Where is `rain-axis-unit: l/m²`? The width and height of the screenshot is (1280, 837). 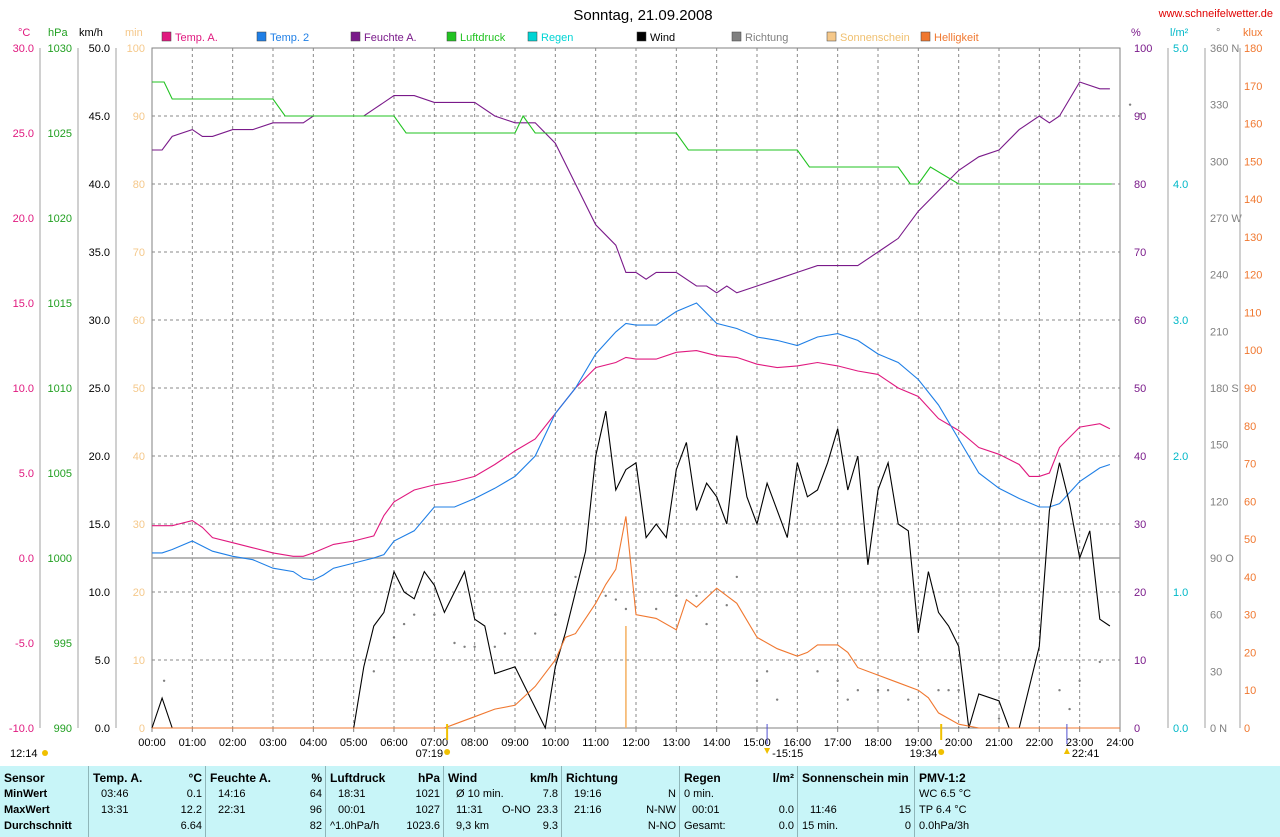 rain-axis-unit: l/m² is located at coordinates (1179, 33).